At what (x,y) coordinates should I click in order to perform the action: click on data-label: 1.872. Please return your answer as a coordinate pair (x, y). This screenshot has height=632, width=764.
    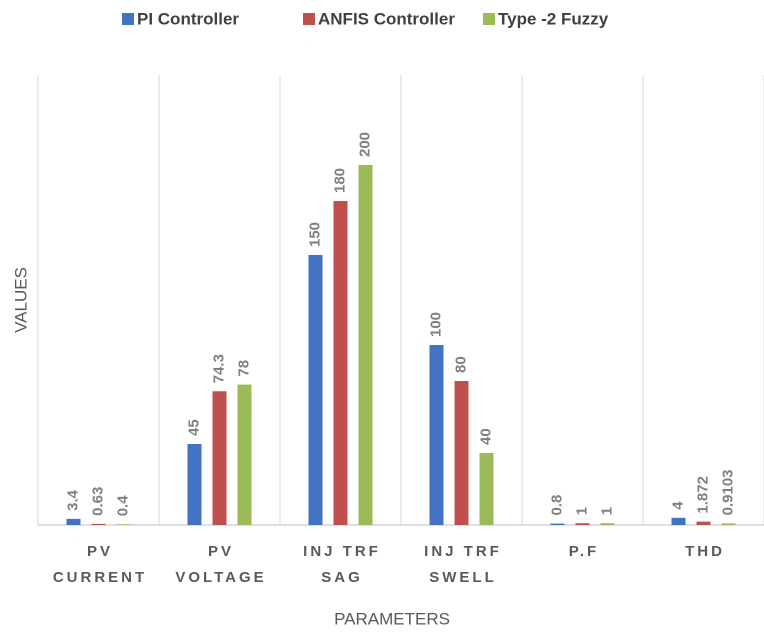
    Looking at the image, I should click on (702, 495).